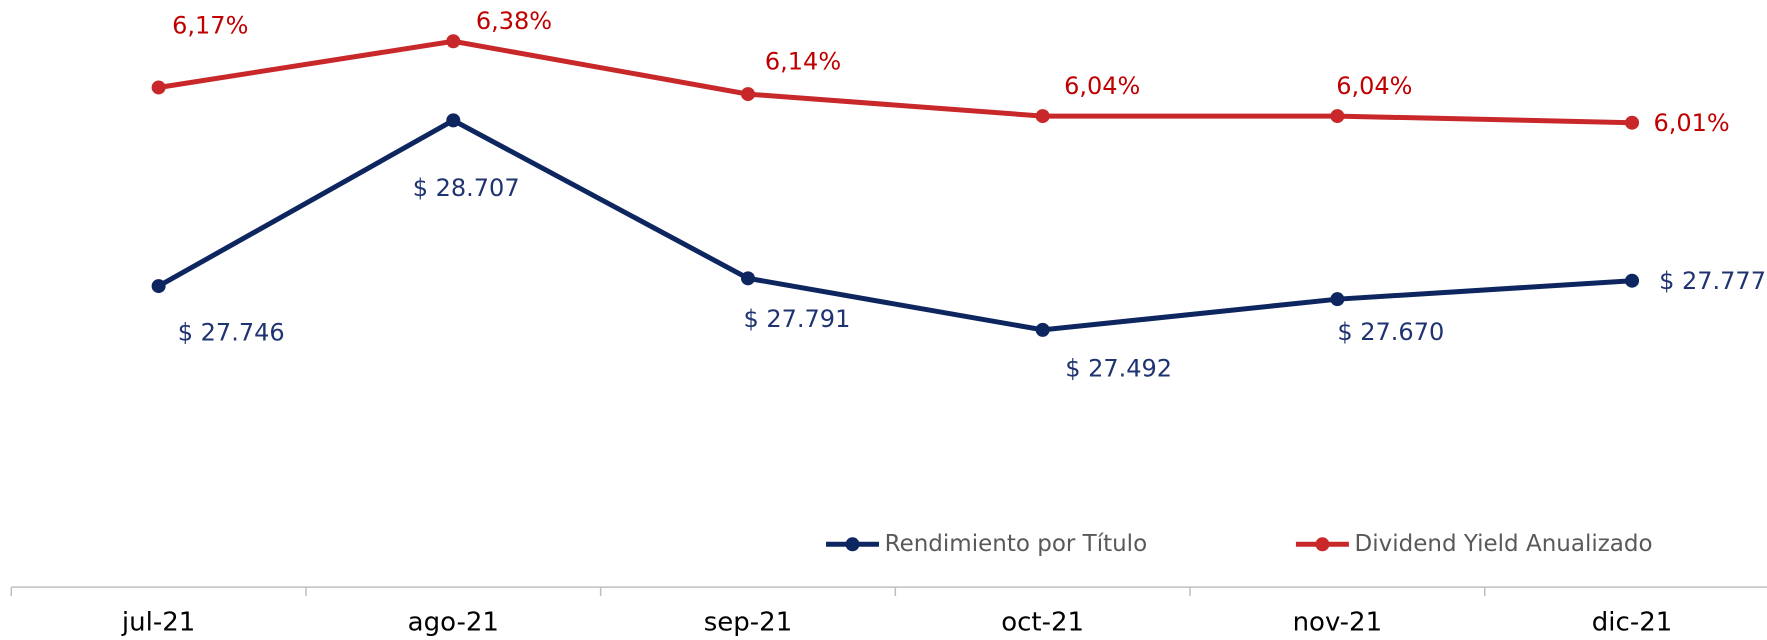  Describe the element at coordinates (1632, 623) in the screenshot. I see `x-tick-label: dic-21` at that location.